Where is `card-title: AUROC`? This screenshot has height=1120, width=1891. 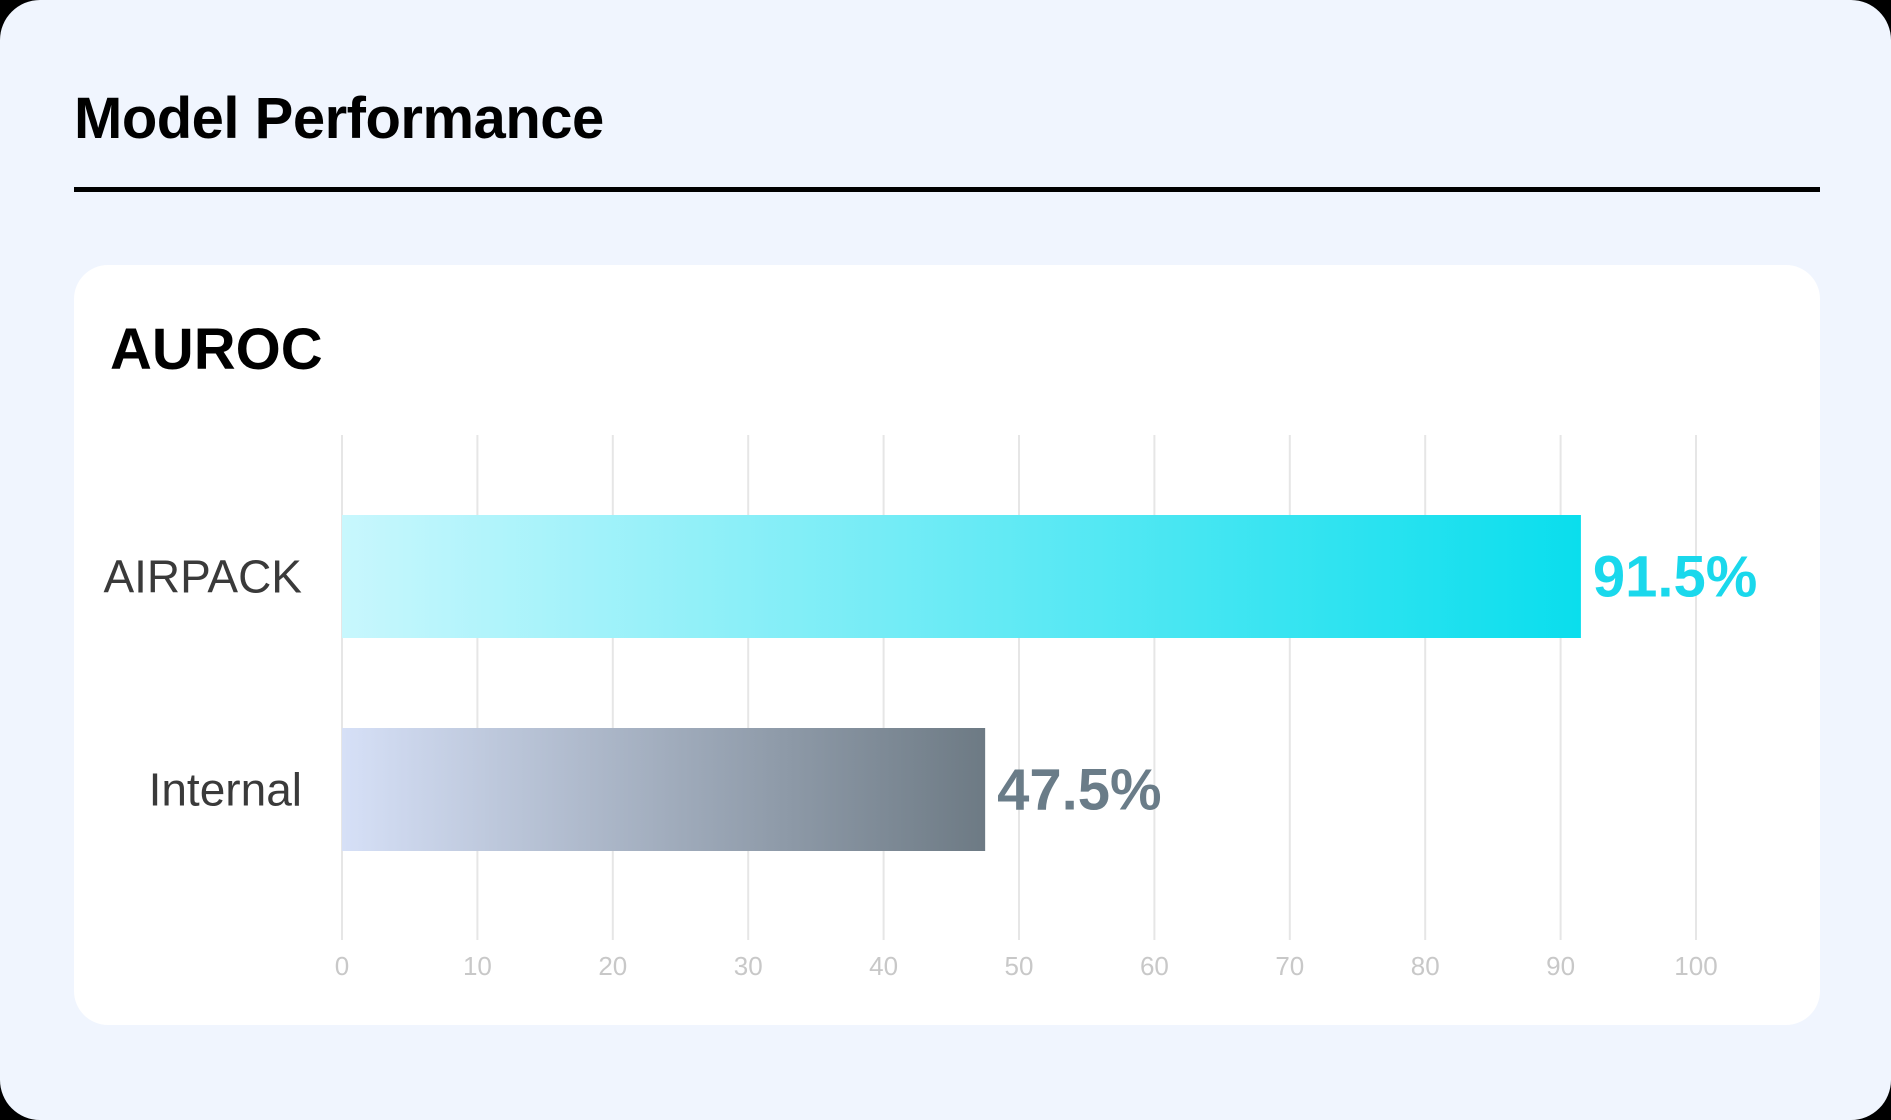
card-title: AUROC is located at coordinates (216, 349).